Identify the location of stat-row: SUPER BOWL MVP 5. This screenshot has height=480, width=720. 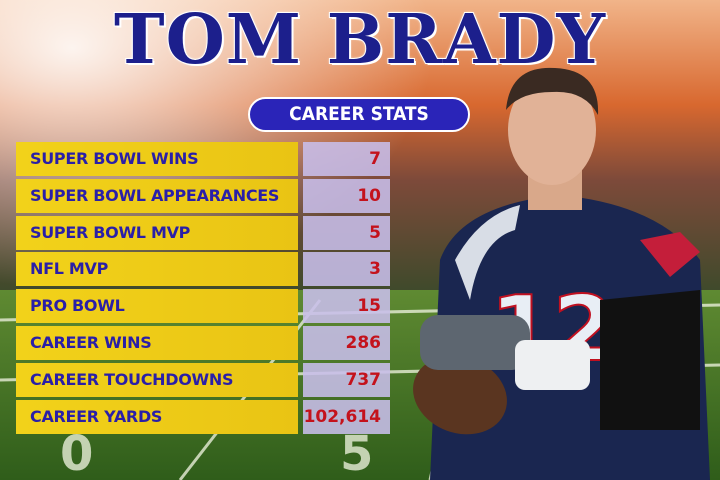
(203, 232).